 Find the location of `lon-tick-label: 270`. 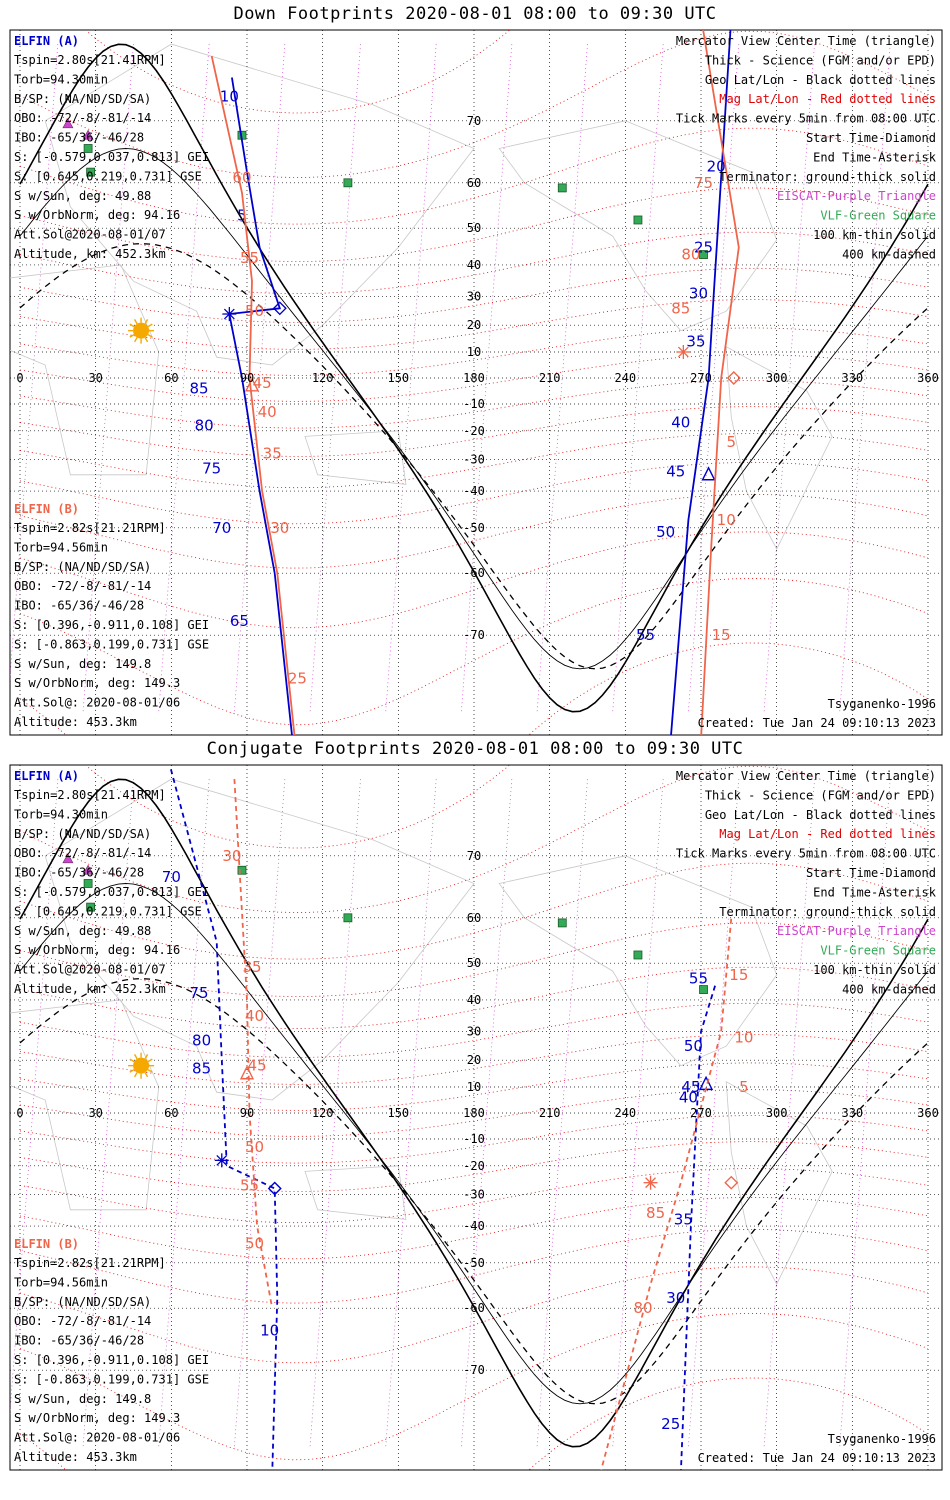

lon-tick-label: 270 is located at coordinates (701, 378).